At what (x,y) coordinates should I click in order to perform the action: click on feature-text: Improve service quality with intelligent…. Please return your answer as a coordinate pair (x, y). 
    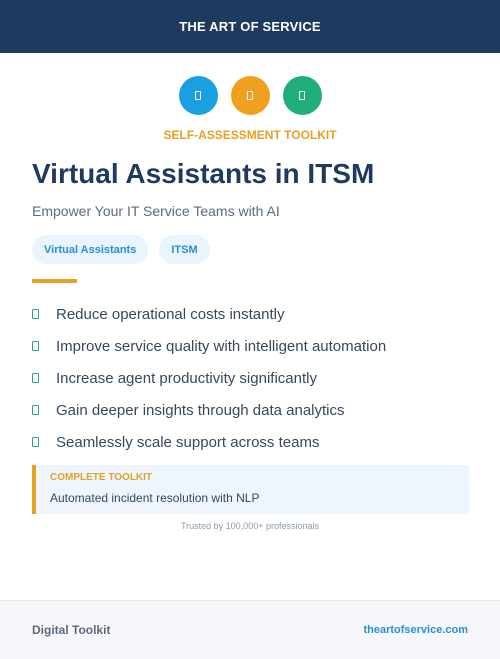
    Looking at the image, I should click on (221, 346).